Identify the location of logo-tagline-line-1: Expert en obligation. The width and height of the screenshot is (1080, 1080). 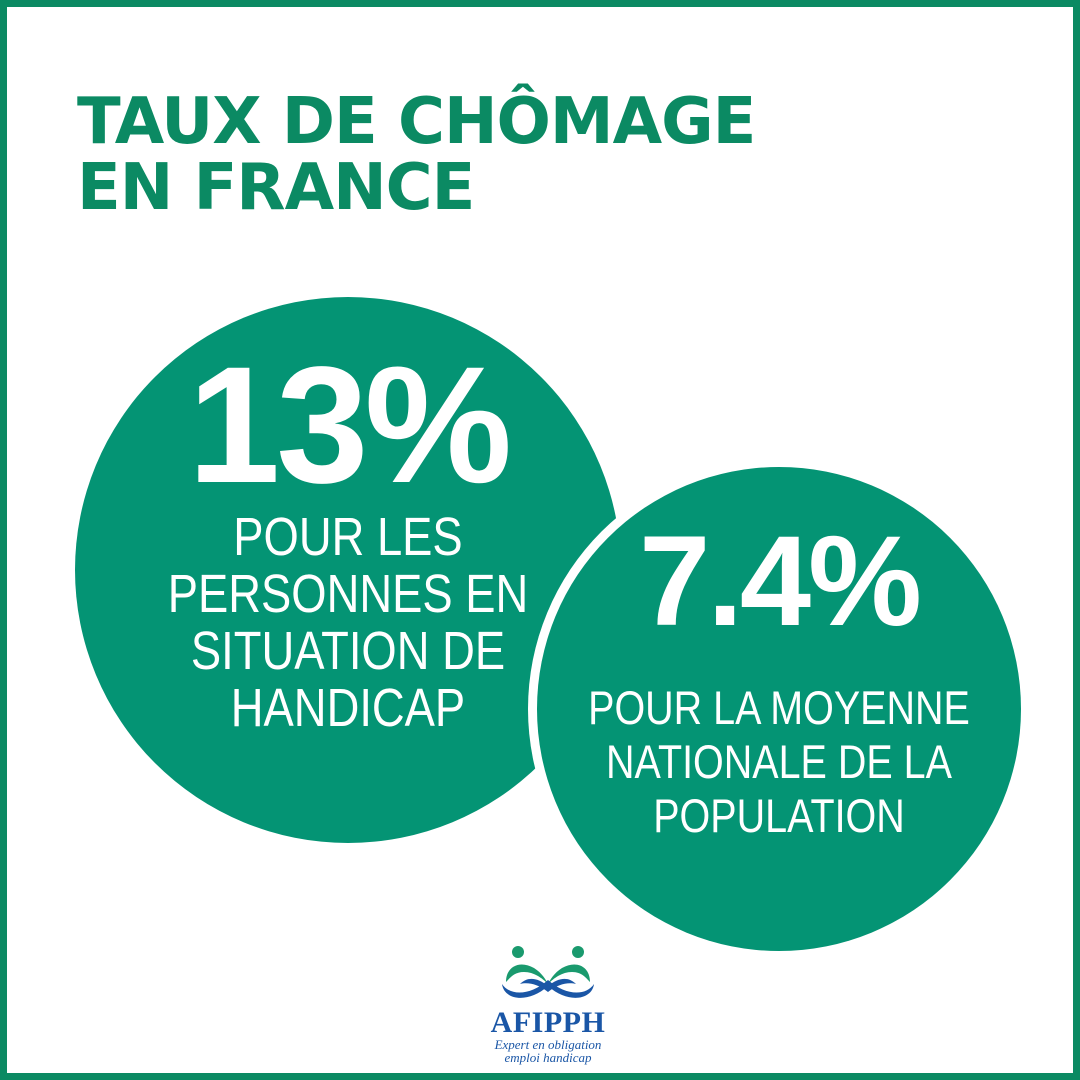
(548, 1044).